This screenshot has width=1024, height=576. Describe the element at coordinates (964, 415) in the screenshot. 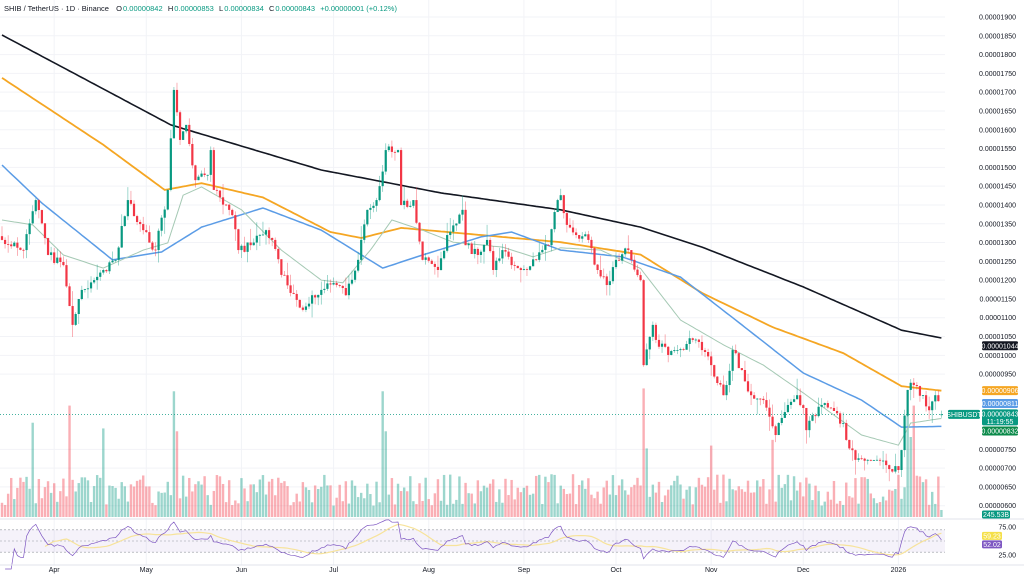

I see `symbol-tag: SHIBUSDT` at that location.